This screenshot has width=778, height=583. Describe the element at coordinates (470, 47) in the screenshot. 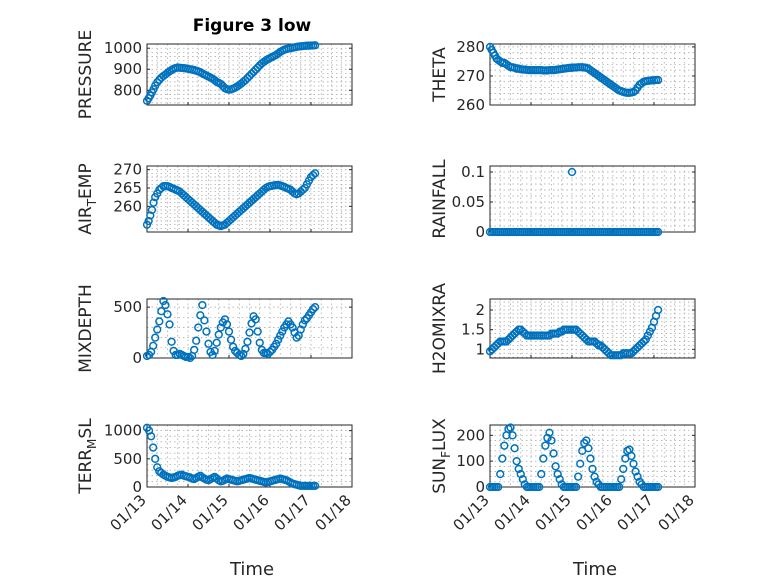

I see `y-tick-label: 280` at that location.